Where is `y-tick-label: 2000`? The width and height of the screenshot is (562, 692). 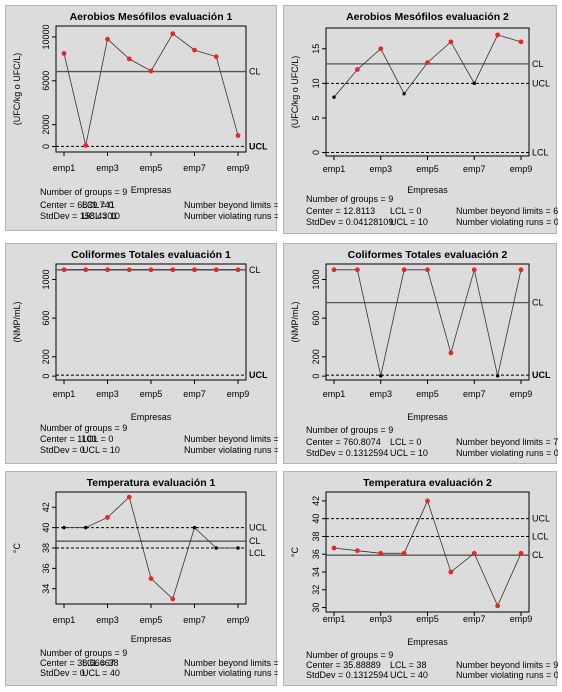 y-tick-label: 2000 is located at coordinates (46, 125).